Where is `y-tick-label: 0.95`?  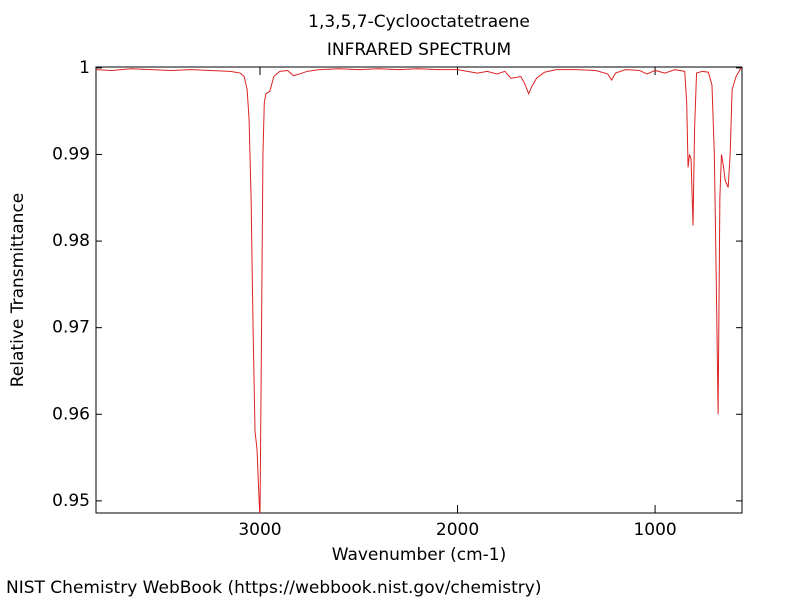
y-tick-label: 0.95 is located at coordinates (71, 501).